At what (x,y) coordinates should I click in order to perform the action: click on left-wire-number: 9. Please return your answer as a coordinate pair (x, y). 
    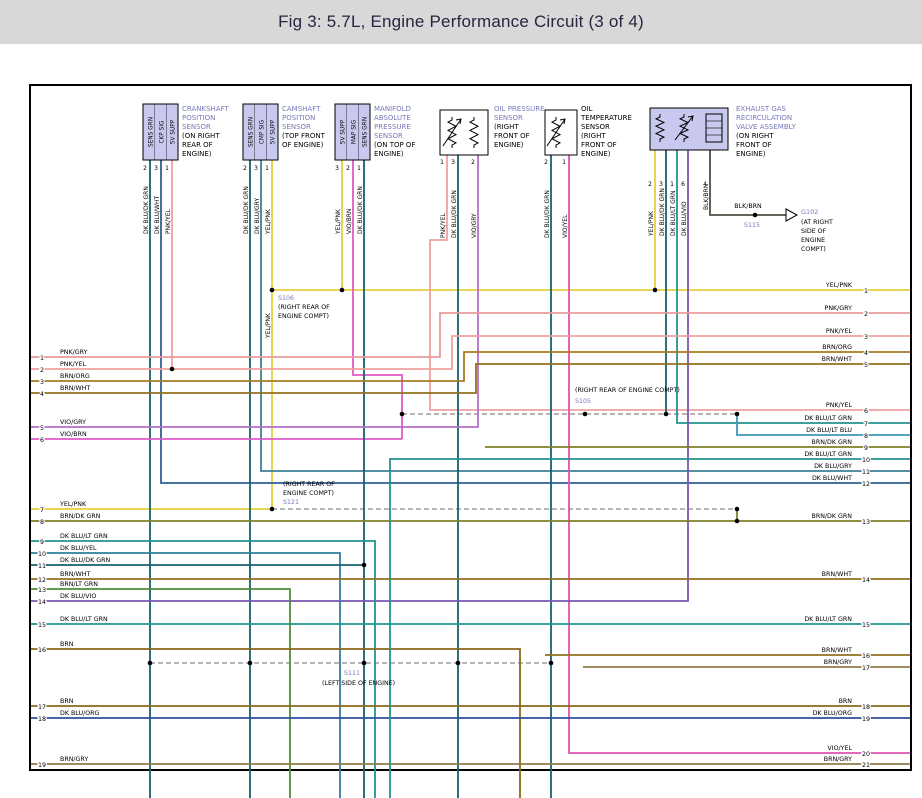
    Looking at the image, I should click on (42, 542).